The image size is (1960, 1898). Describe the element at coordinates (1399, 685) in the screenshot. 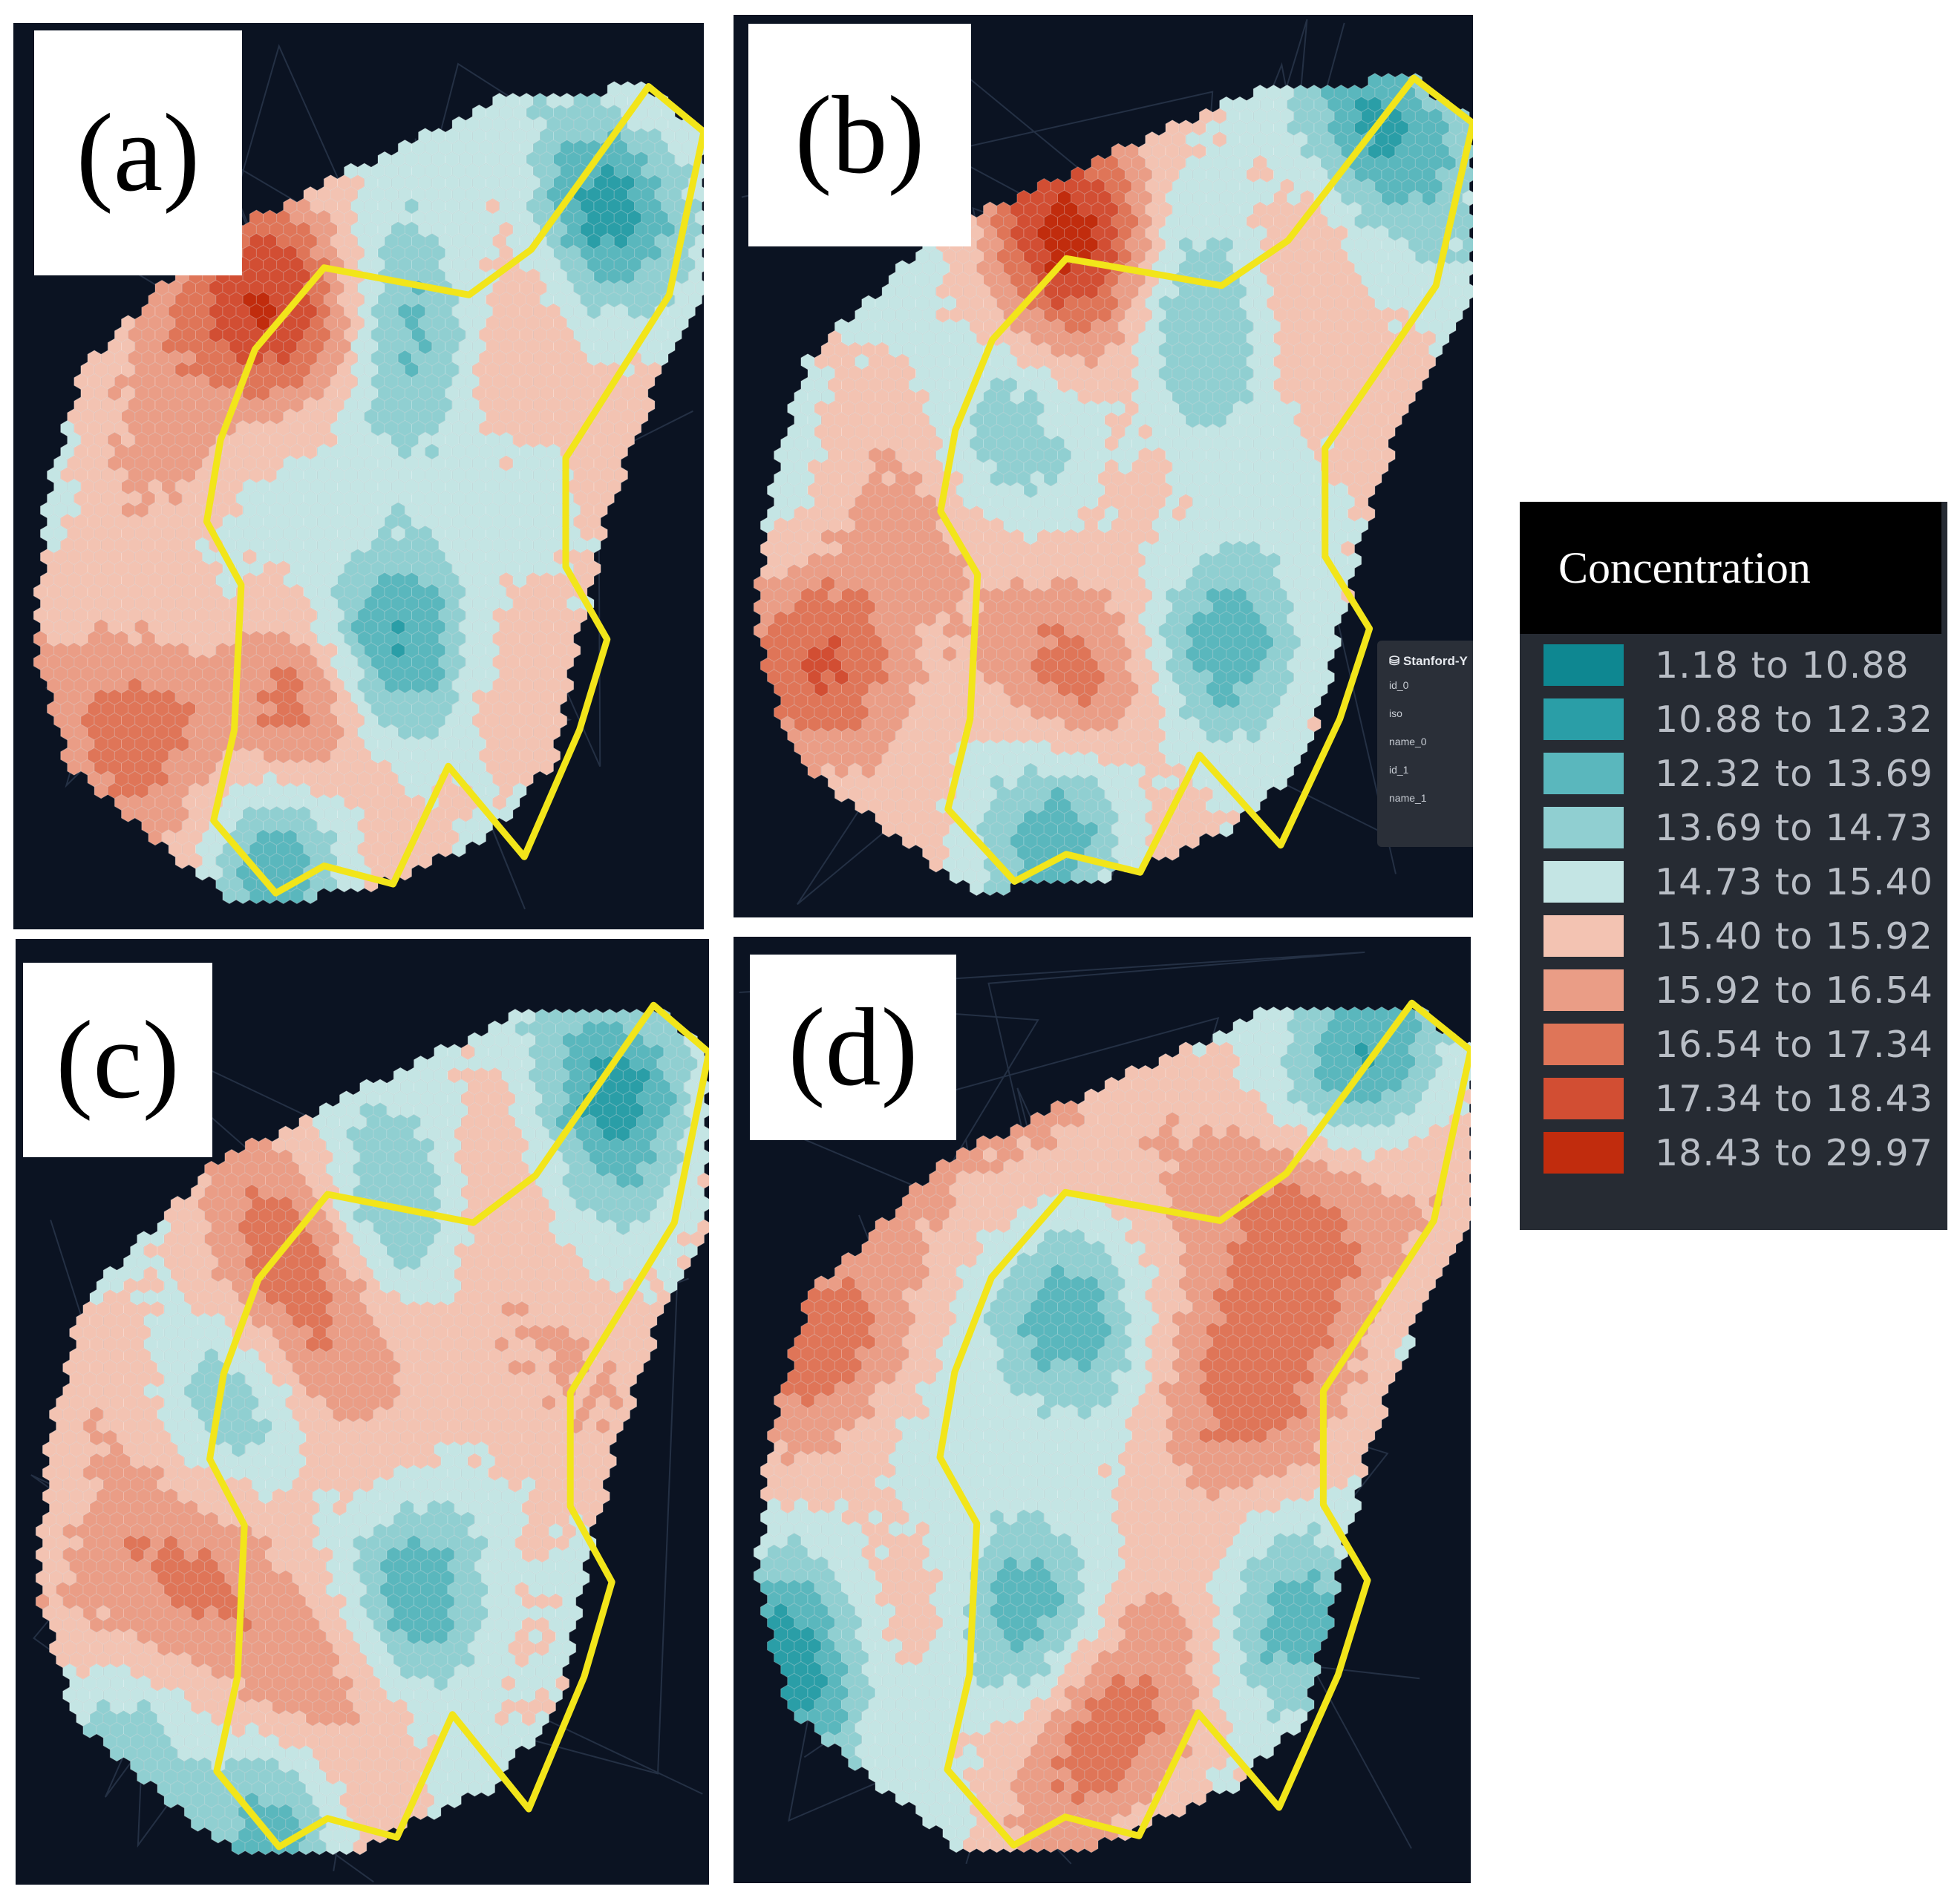

I see `popup-field: id_0` at that location.